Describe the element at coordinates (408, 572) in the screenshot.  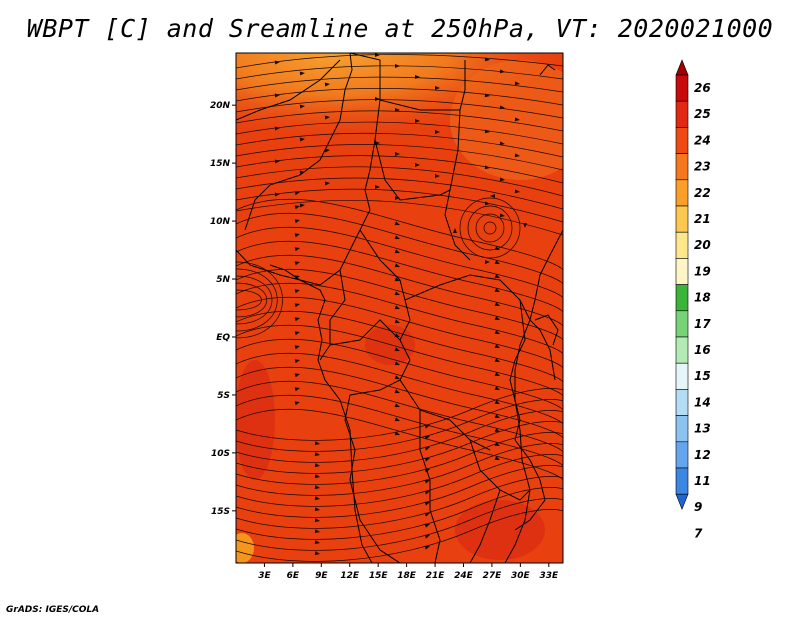
I see `longitude-axis: 3E 6E 9E 12E 15E 18E 21E 24E 27E 30E 33E` at that location.